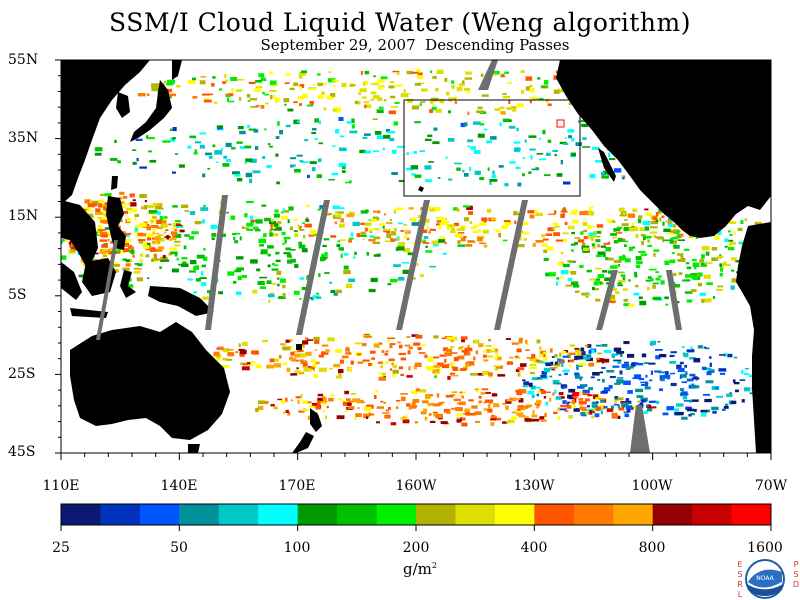 The image size is (800, 600). What do you see at coordinates (22, 374) in the screenshot?
I see `lat-label-25s: 25S` at bounding box center [22, 374].